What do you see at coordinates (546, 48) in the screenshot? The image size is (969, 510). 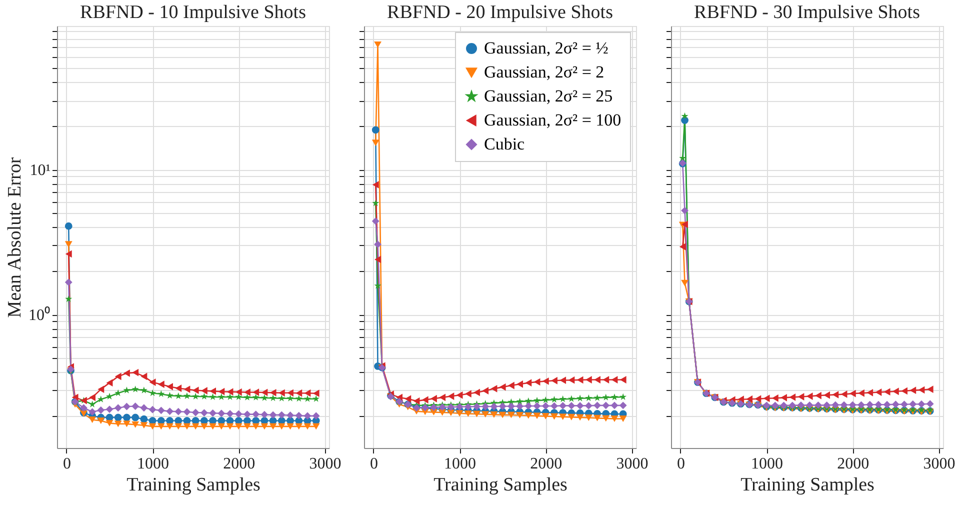 I see `legend-label: Gaussian, 2σ² = ½` at bounding box center [546, 48].